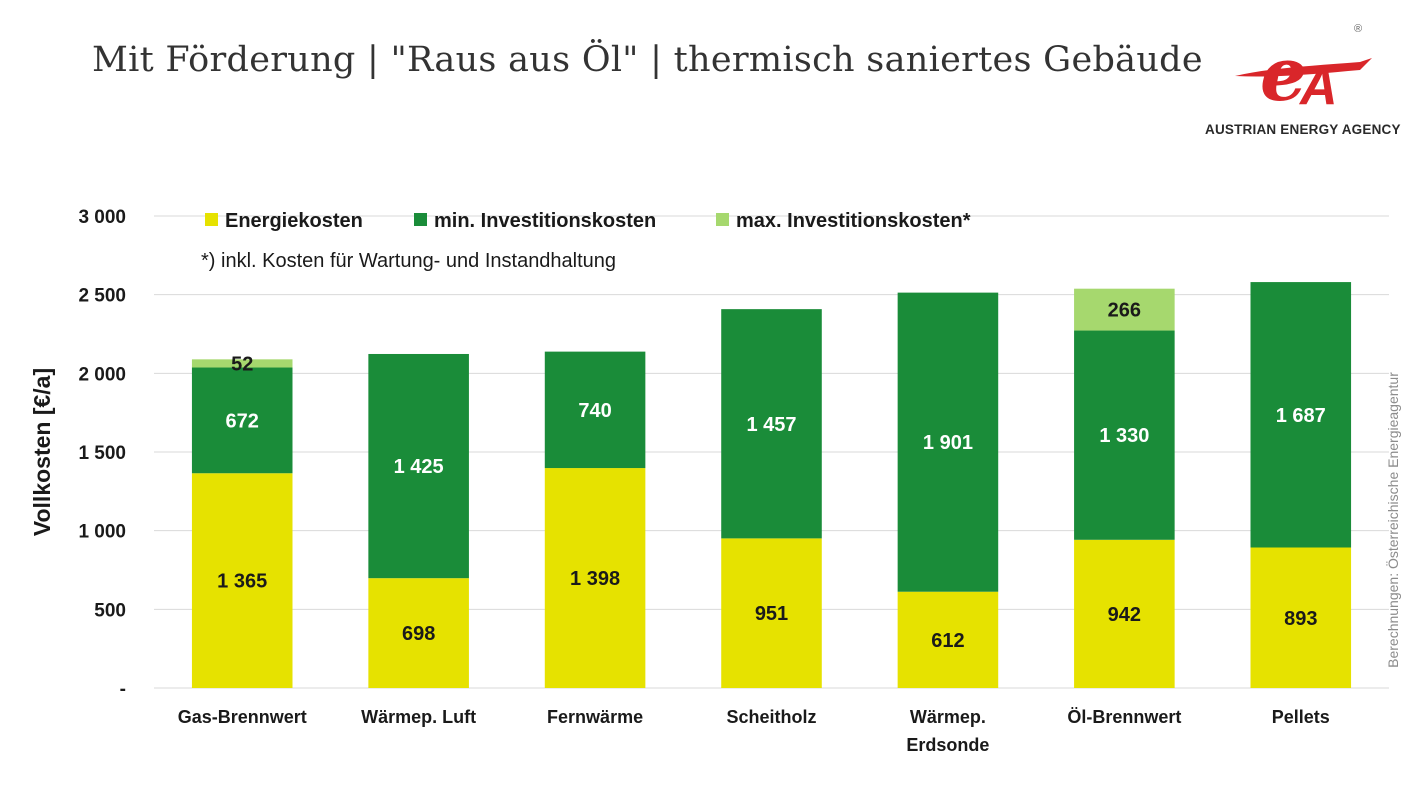 This screenshot has width=1423, height=812. I want to click on data-label: 672, so click(242, 421).